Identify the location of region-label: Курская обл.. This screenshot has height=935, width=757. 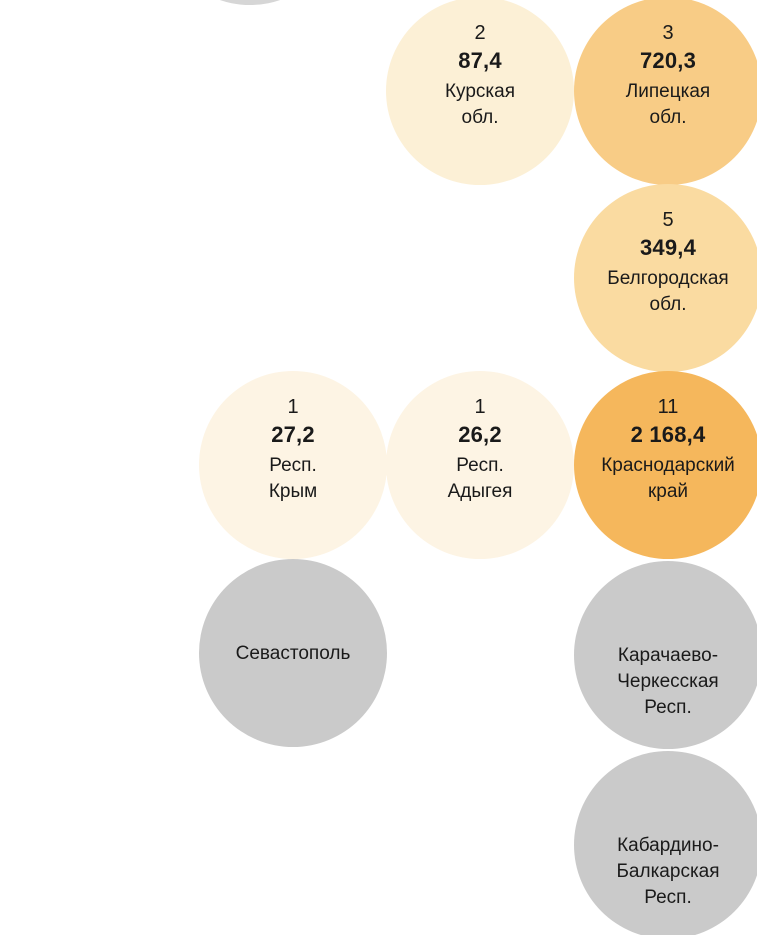
(479, 104).